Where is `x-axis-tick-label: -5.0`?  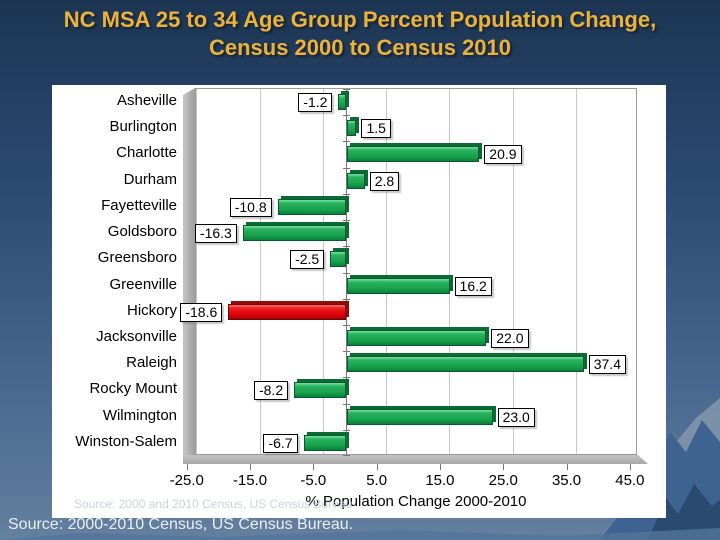
x-axis-tick-label: -5.0 is located at coordinates (313, 480).